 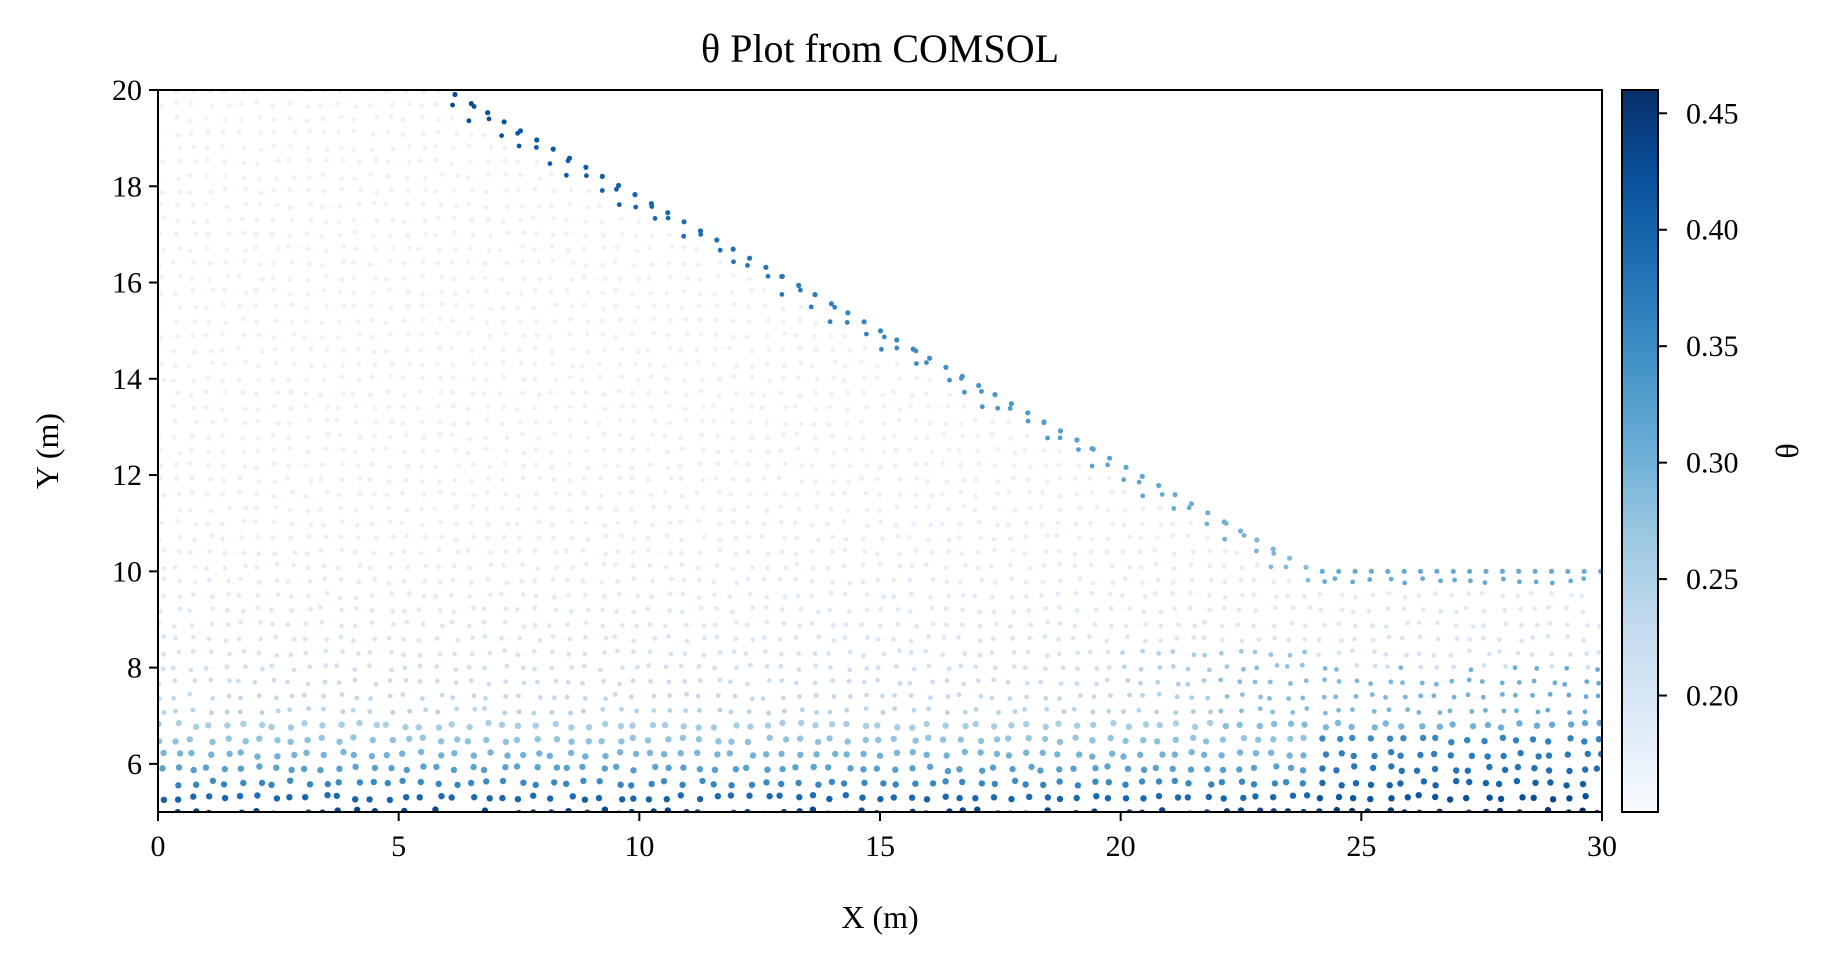 What do you see at coordinates (47, 451) in the screenshot?
I see `y-axis-label: Y (m)` at bounding box center [47, 451].